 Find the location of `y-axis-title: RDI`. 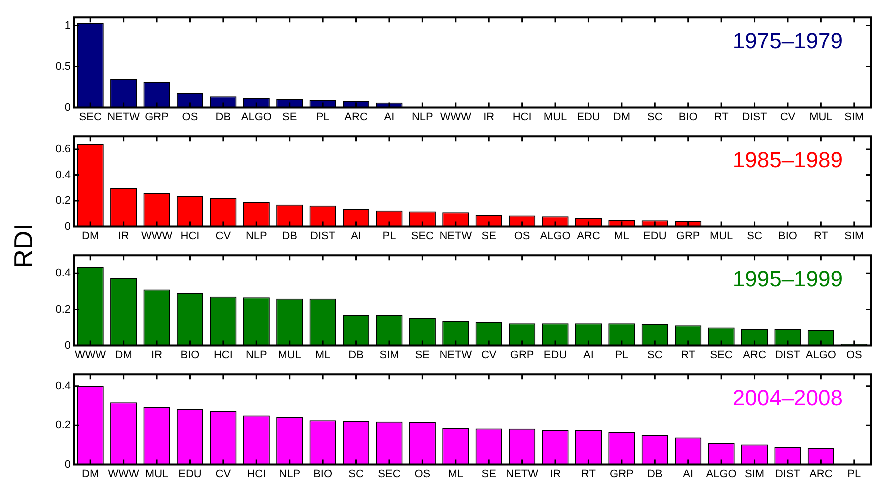

y-axis-title: RDI is located at coordinates (24, 246).